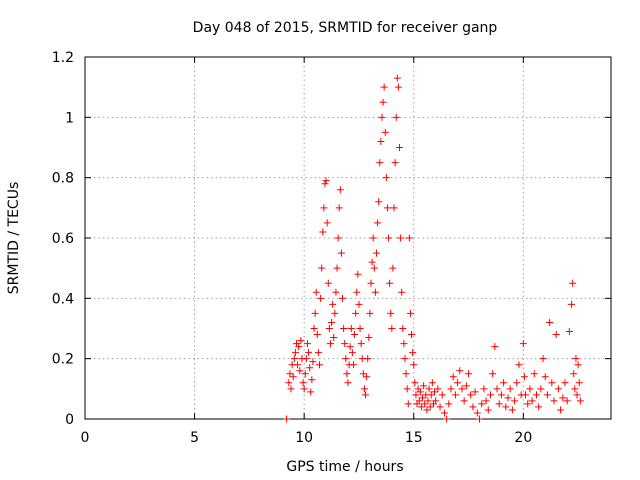  I want to click on x-tick-label: 20, so click(523, 438).